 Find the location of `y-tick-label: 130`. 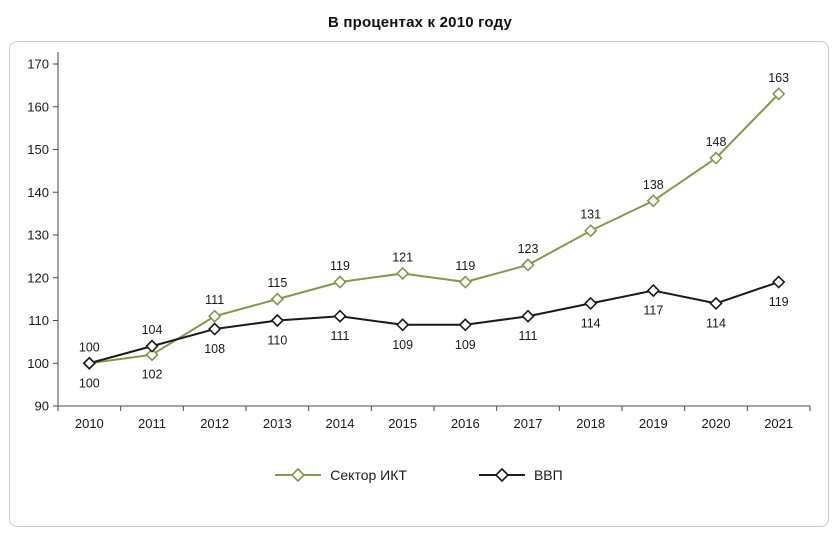

y-tick-label: 130 is located at coordinates (38, 235).